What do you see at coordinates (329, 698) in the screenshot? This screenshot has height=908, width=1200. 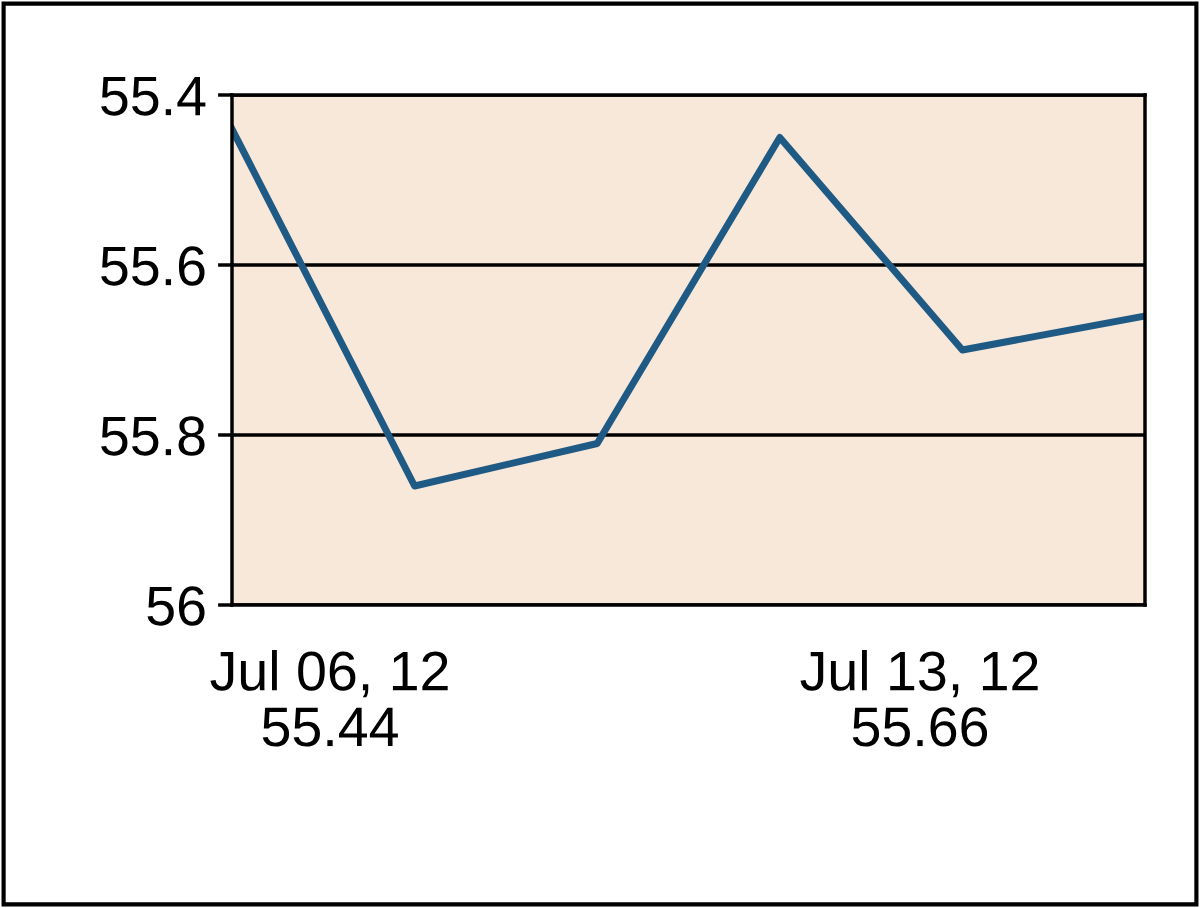 I see `text: Jul 06, 12 55.44` at bounding box center [329, 698].